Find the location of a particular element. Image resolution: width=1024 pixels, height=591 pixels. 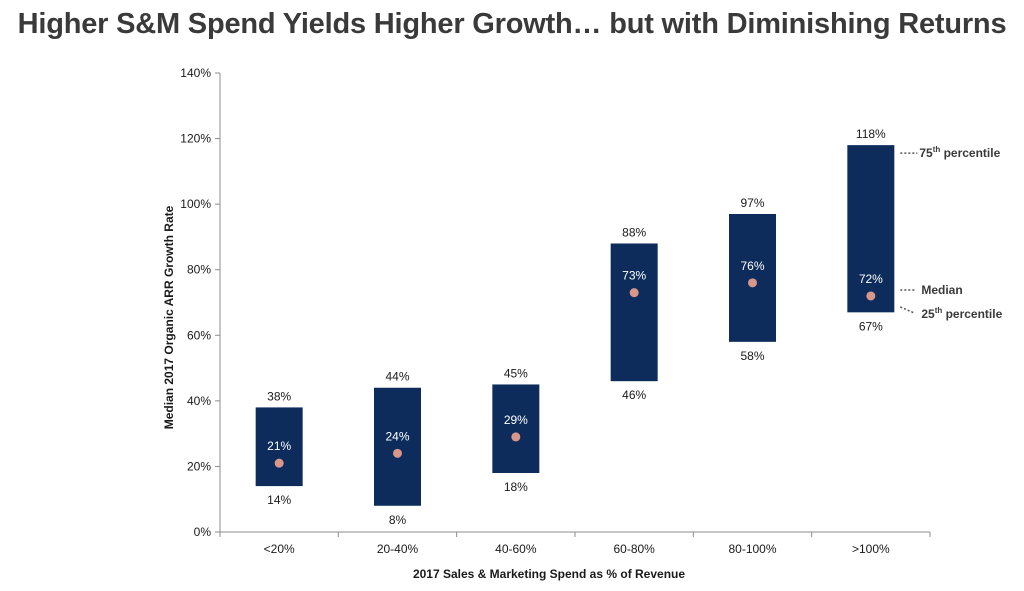

median-value-label: 72% is located at coordinates (871, 279).